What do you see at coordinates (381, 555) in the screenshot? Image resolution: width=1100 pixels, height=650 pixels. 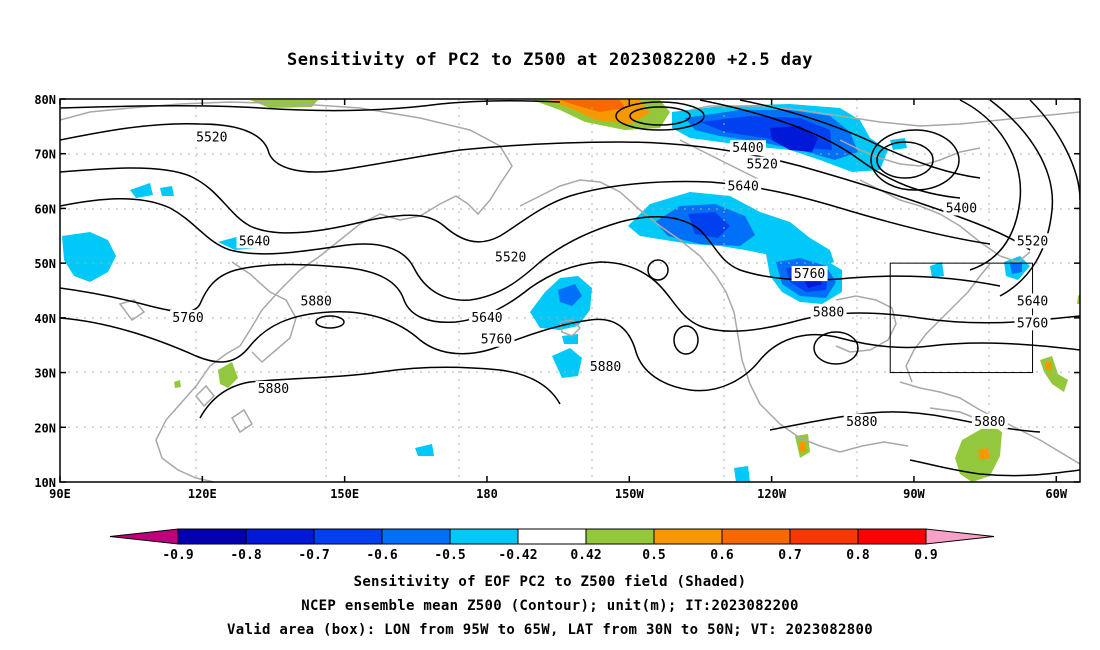 I see `colorbar-label: -0.6` at bounding box center [381, 555].